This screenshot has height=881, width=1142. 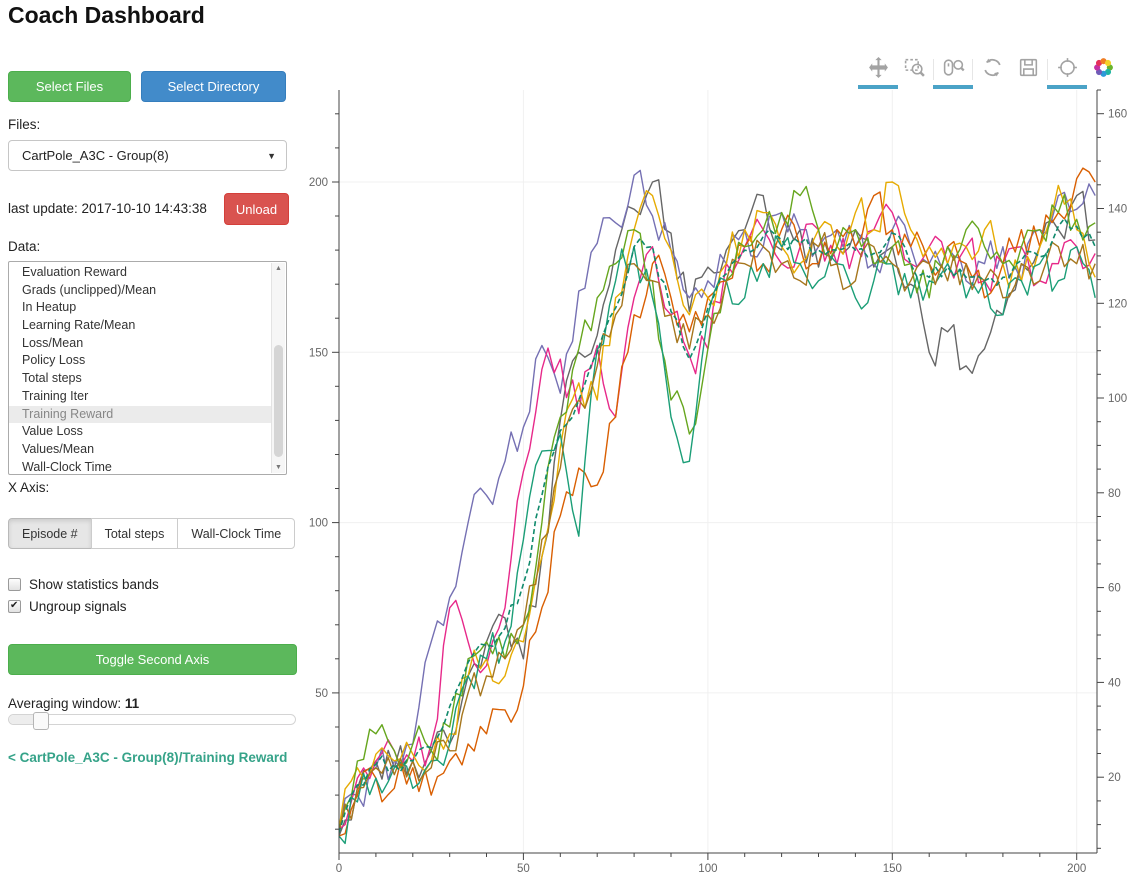 I want to click on data-label: Data:, so click(x=24, y=246).